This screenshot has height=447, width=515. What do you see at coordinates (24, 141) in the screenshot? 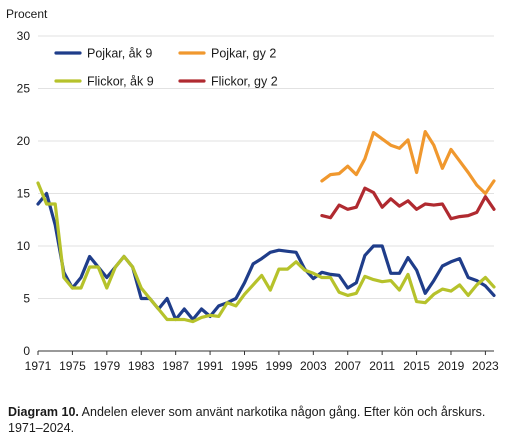
I see `y-tick-20: 20` at bounding box center [24, 141].